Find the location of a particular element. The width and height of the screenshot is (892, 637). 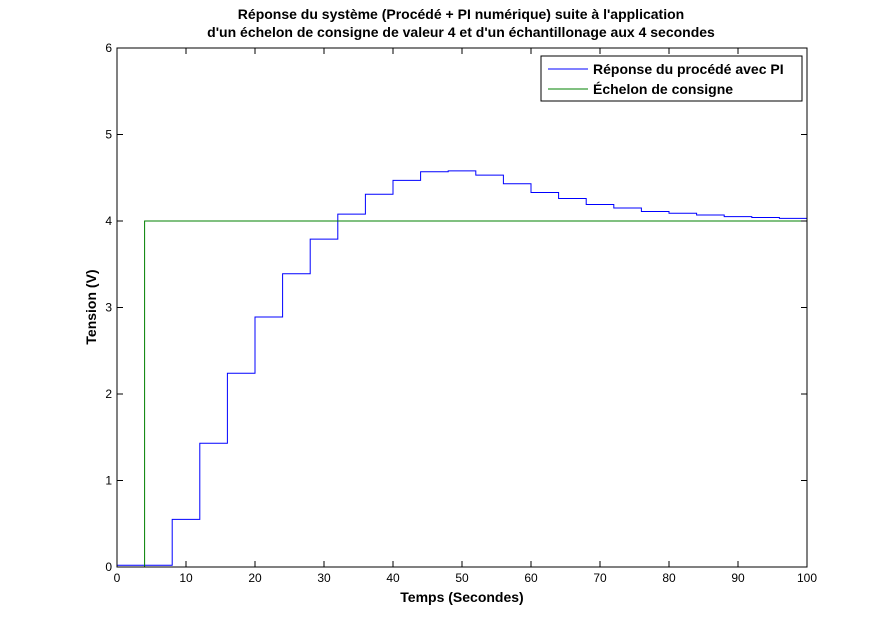

y-tick-label: 0 is located at coordinates (108, 567).